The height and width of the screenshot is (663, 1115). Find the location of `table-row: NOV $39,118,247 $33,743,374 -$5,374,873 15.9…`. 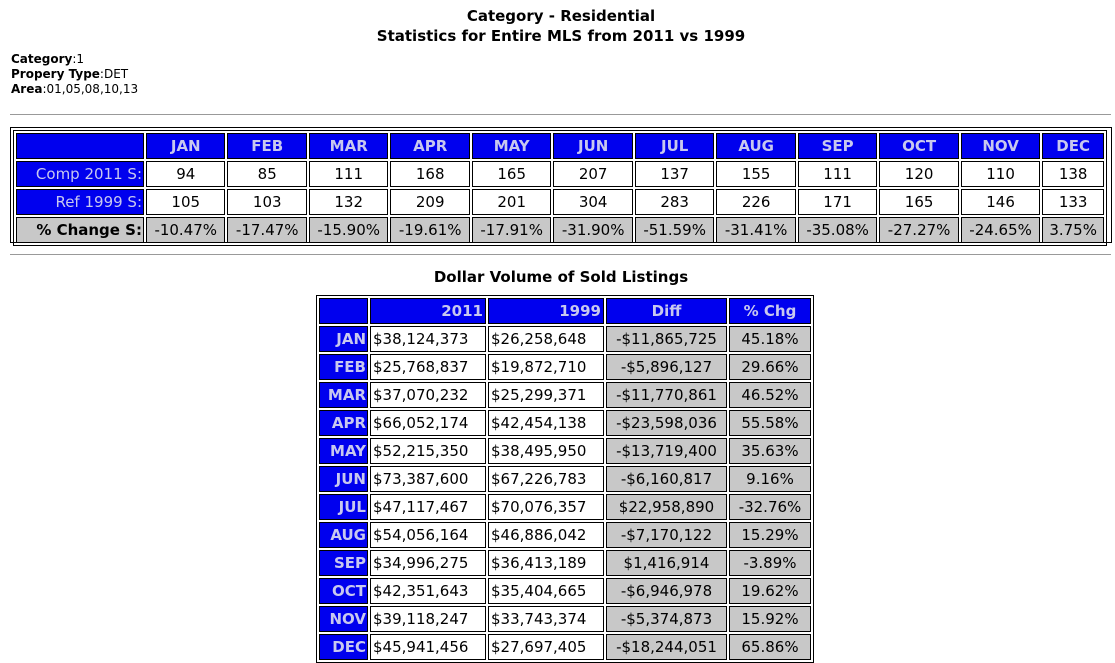

table-row: NOV $39,118,247 $33,743,374 -$5,374,873 15.9… is located at coordinates (565, 619).